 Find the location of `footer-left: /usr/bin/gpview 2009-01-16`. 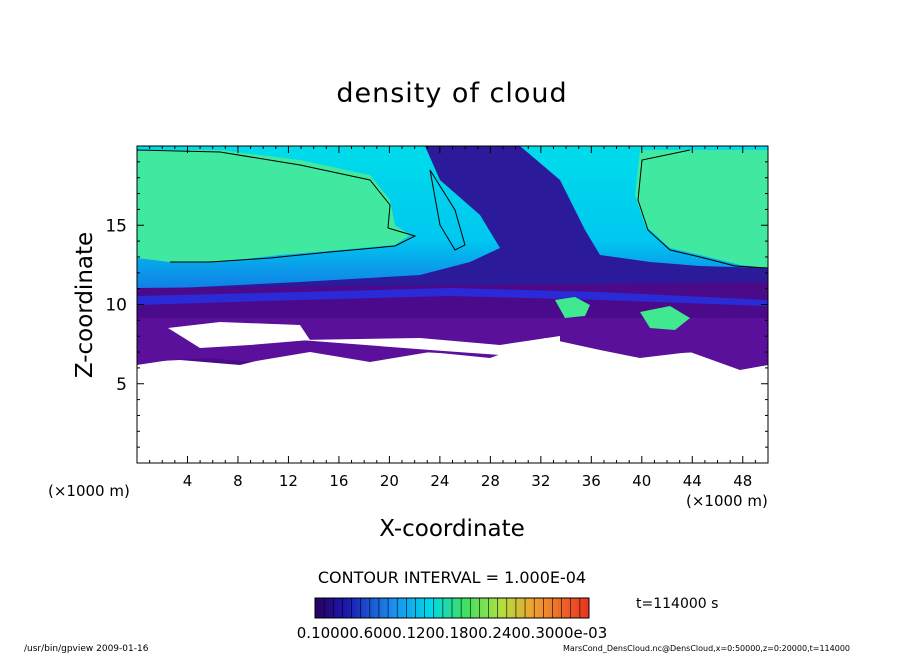

footer-left: /usr/bin/gpview 2009-01-16 is located at coordinates (86, 649).